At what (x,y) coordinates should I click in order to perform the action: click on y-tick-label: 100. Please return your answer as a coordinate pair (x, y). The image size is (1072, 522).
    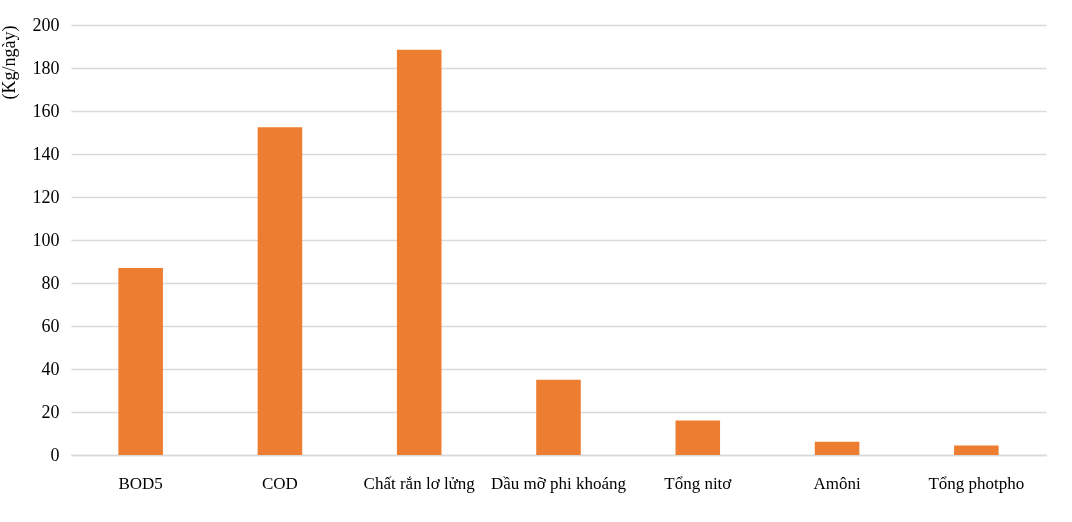
    Looking at the image, I should click on (46, 239).